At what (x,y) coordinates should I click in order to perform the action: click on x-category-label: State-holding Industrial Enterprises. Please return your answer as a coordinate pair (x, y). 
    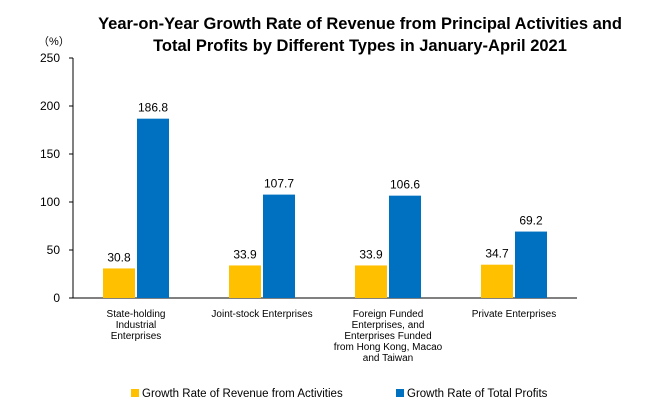
    Looking at the image, I should click on (136, 325).